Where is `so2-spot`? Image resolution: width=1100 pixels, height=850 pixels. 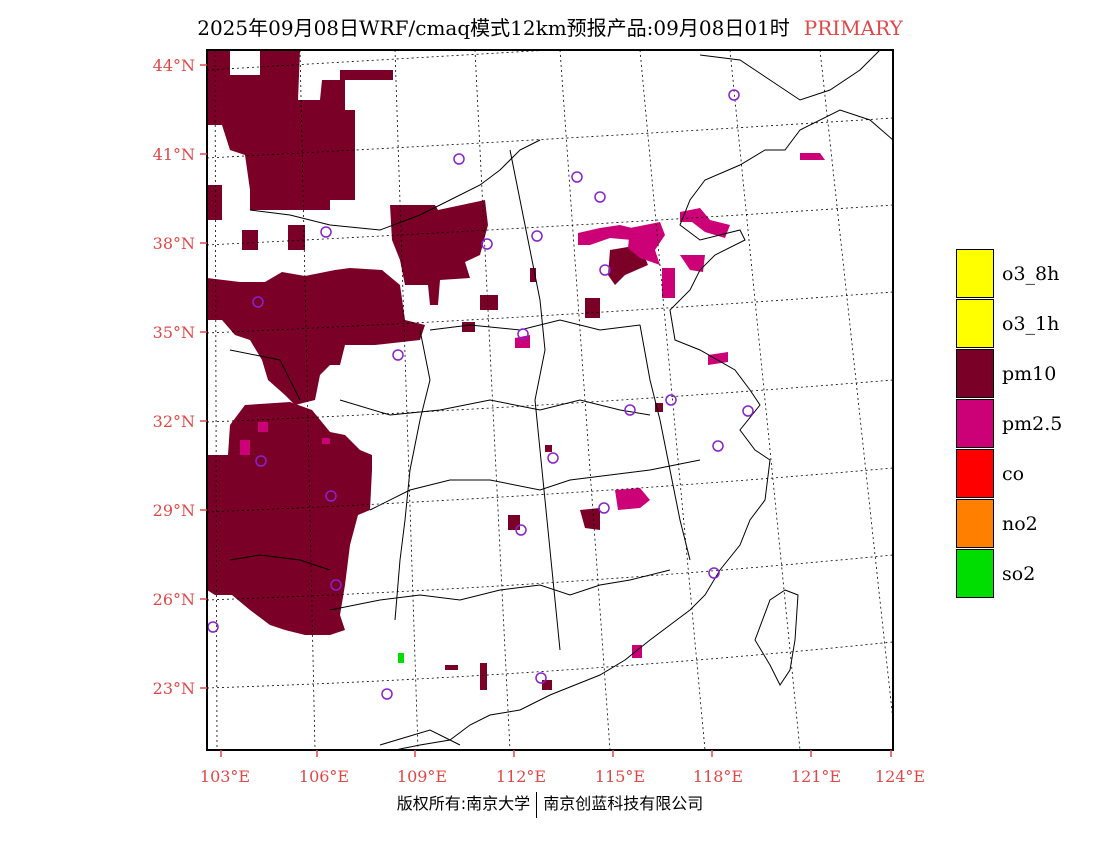 so2-spot is located at coordinates (401, 658).